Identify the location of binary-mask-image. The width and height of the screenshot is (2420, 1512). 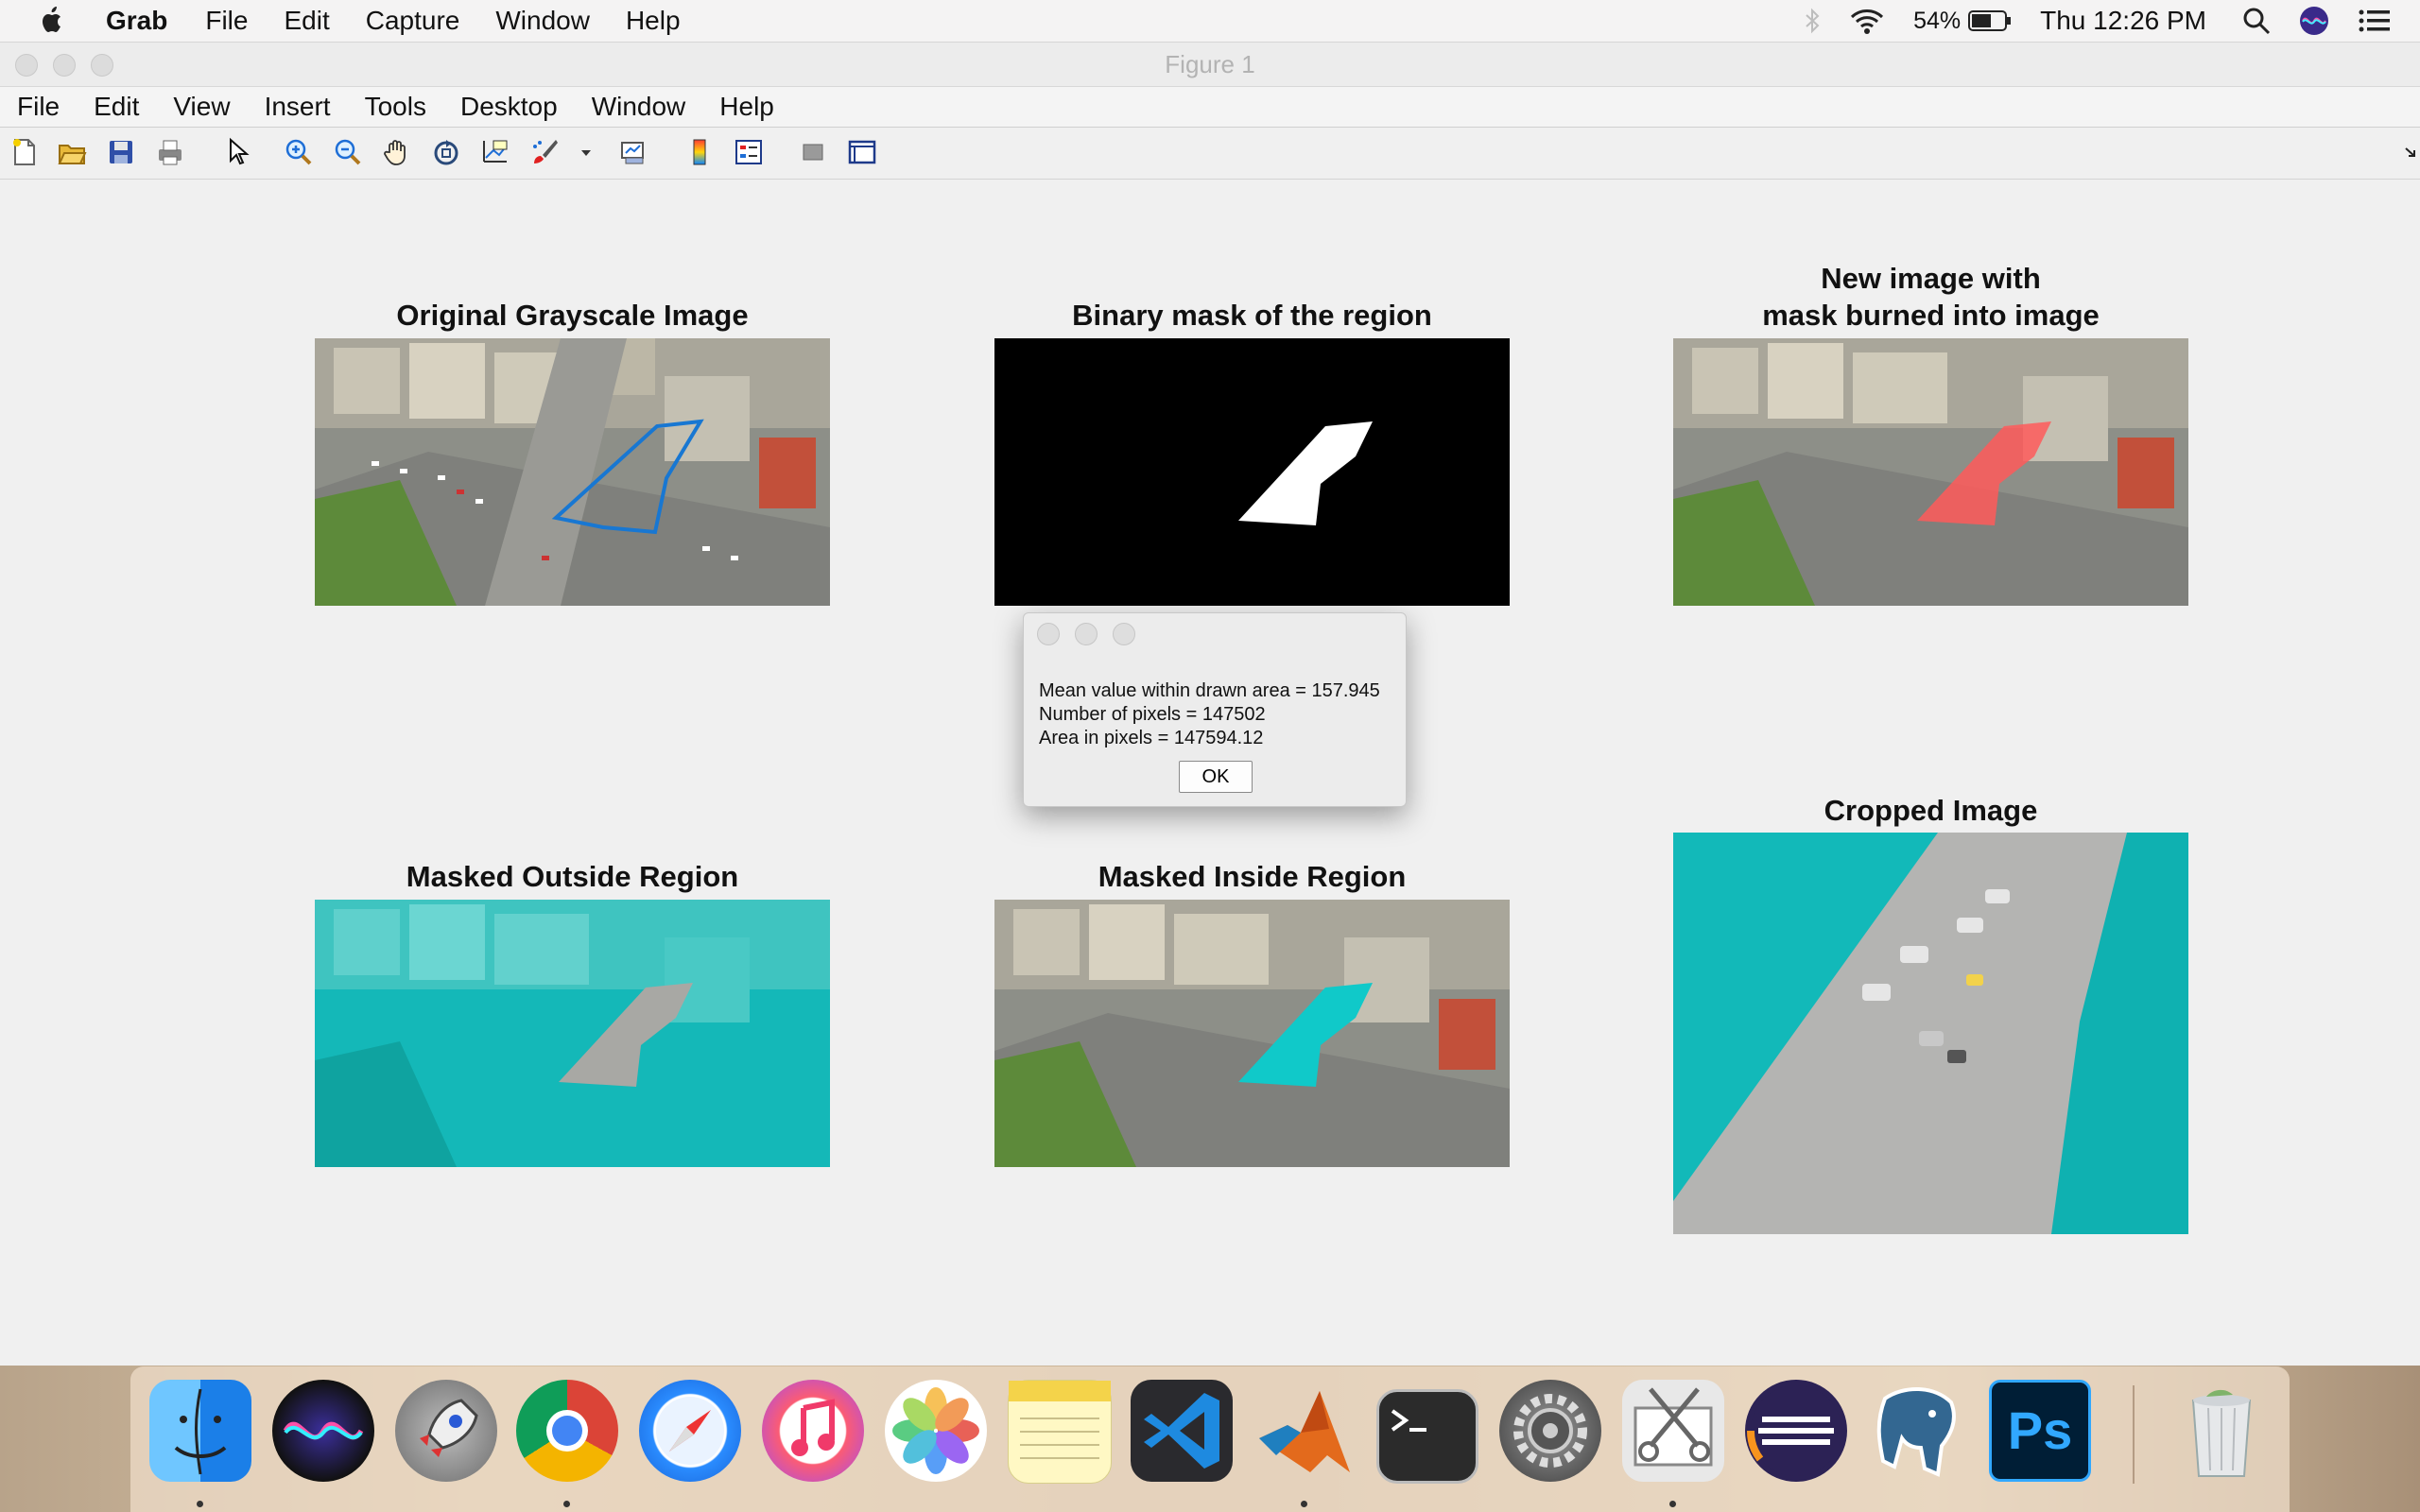
(1252, 472).